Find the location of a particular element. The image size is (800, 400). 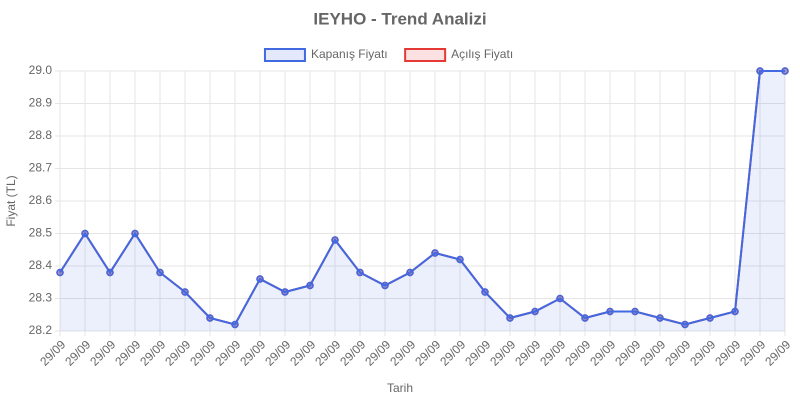

y-tick-label: 28.2 is located at coordinates (41, 330).